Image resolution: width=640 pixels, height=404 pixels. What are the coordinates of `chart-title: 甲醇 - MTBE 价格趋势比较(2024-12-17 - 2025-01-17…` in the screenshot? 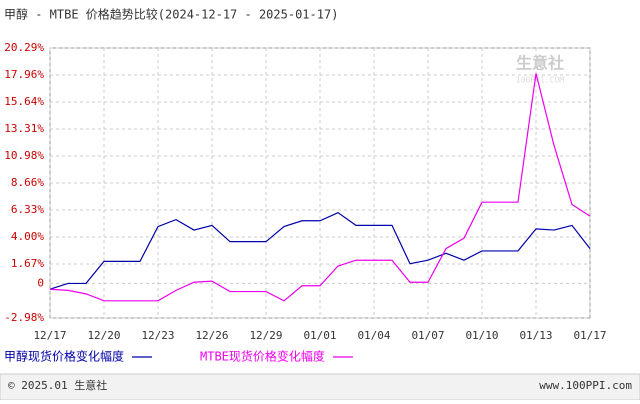 It's located at (171, 14).